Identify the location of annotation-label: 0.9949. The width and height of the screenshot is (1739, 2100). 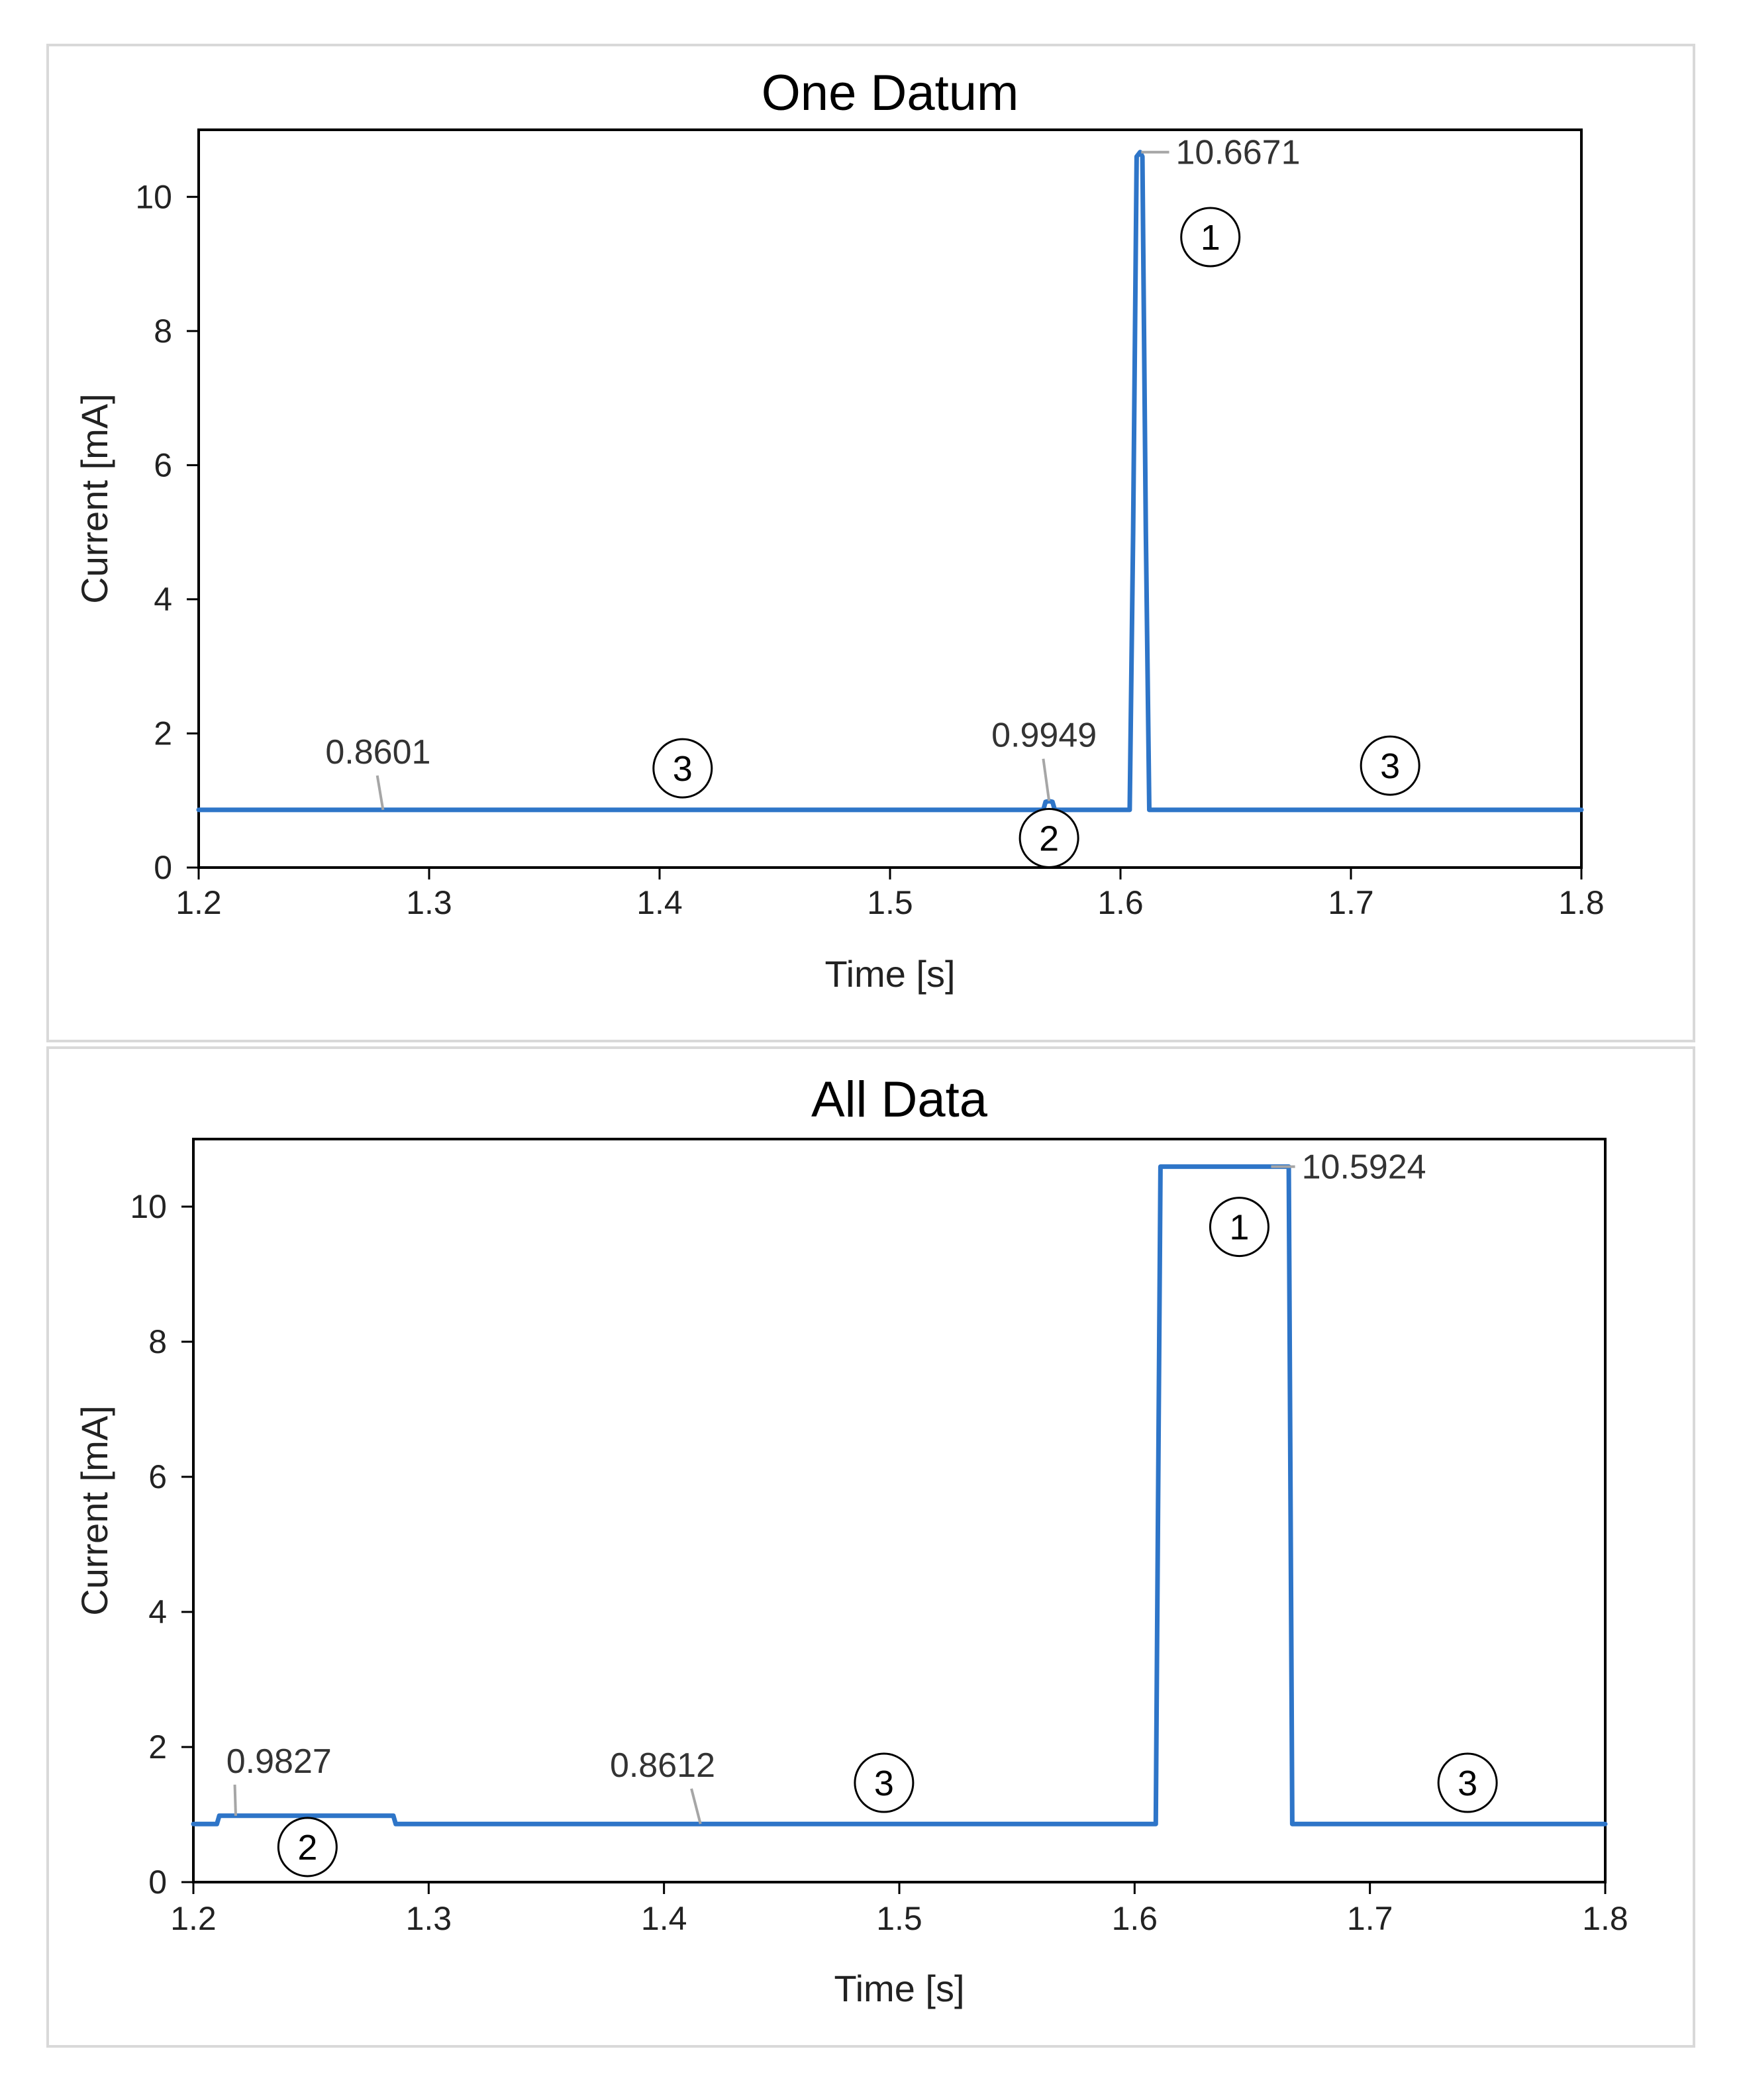
(1044, 736).